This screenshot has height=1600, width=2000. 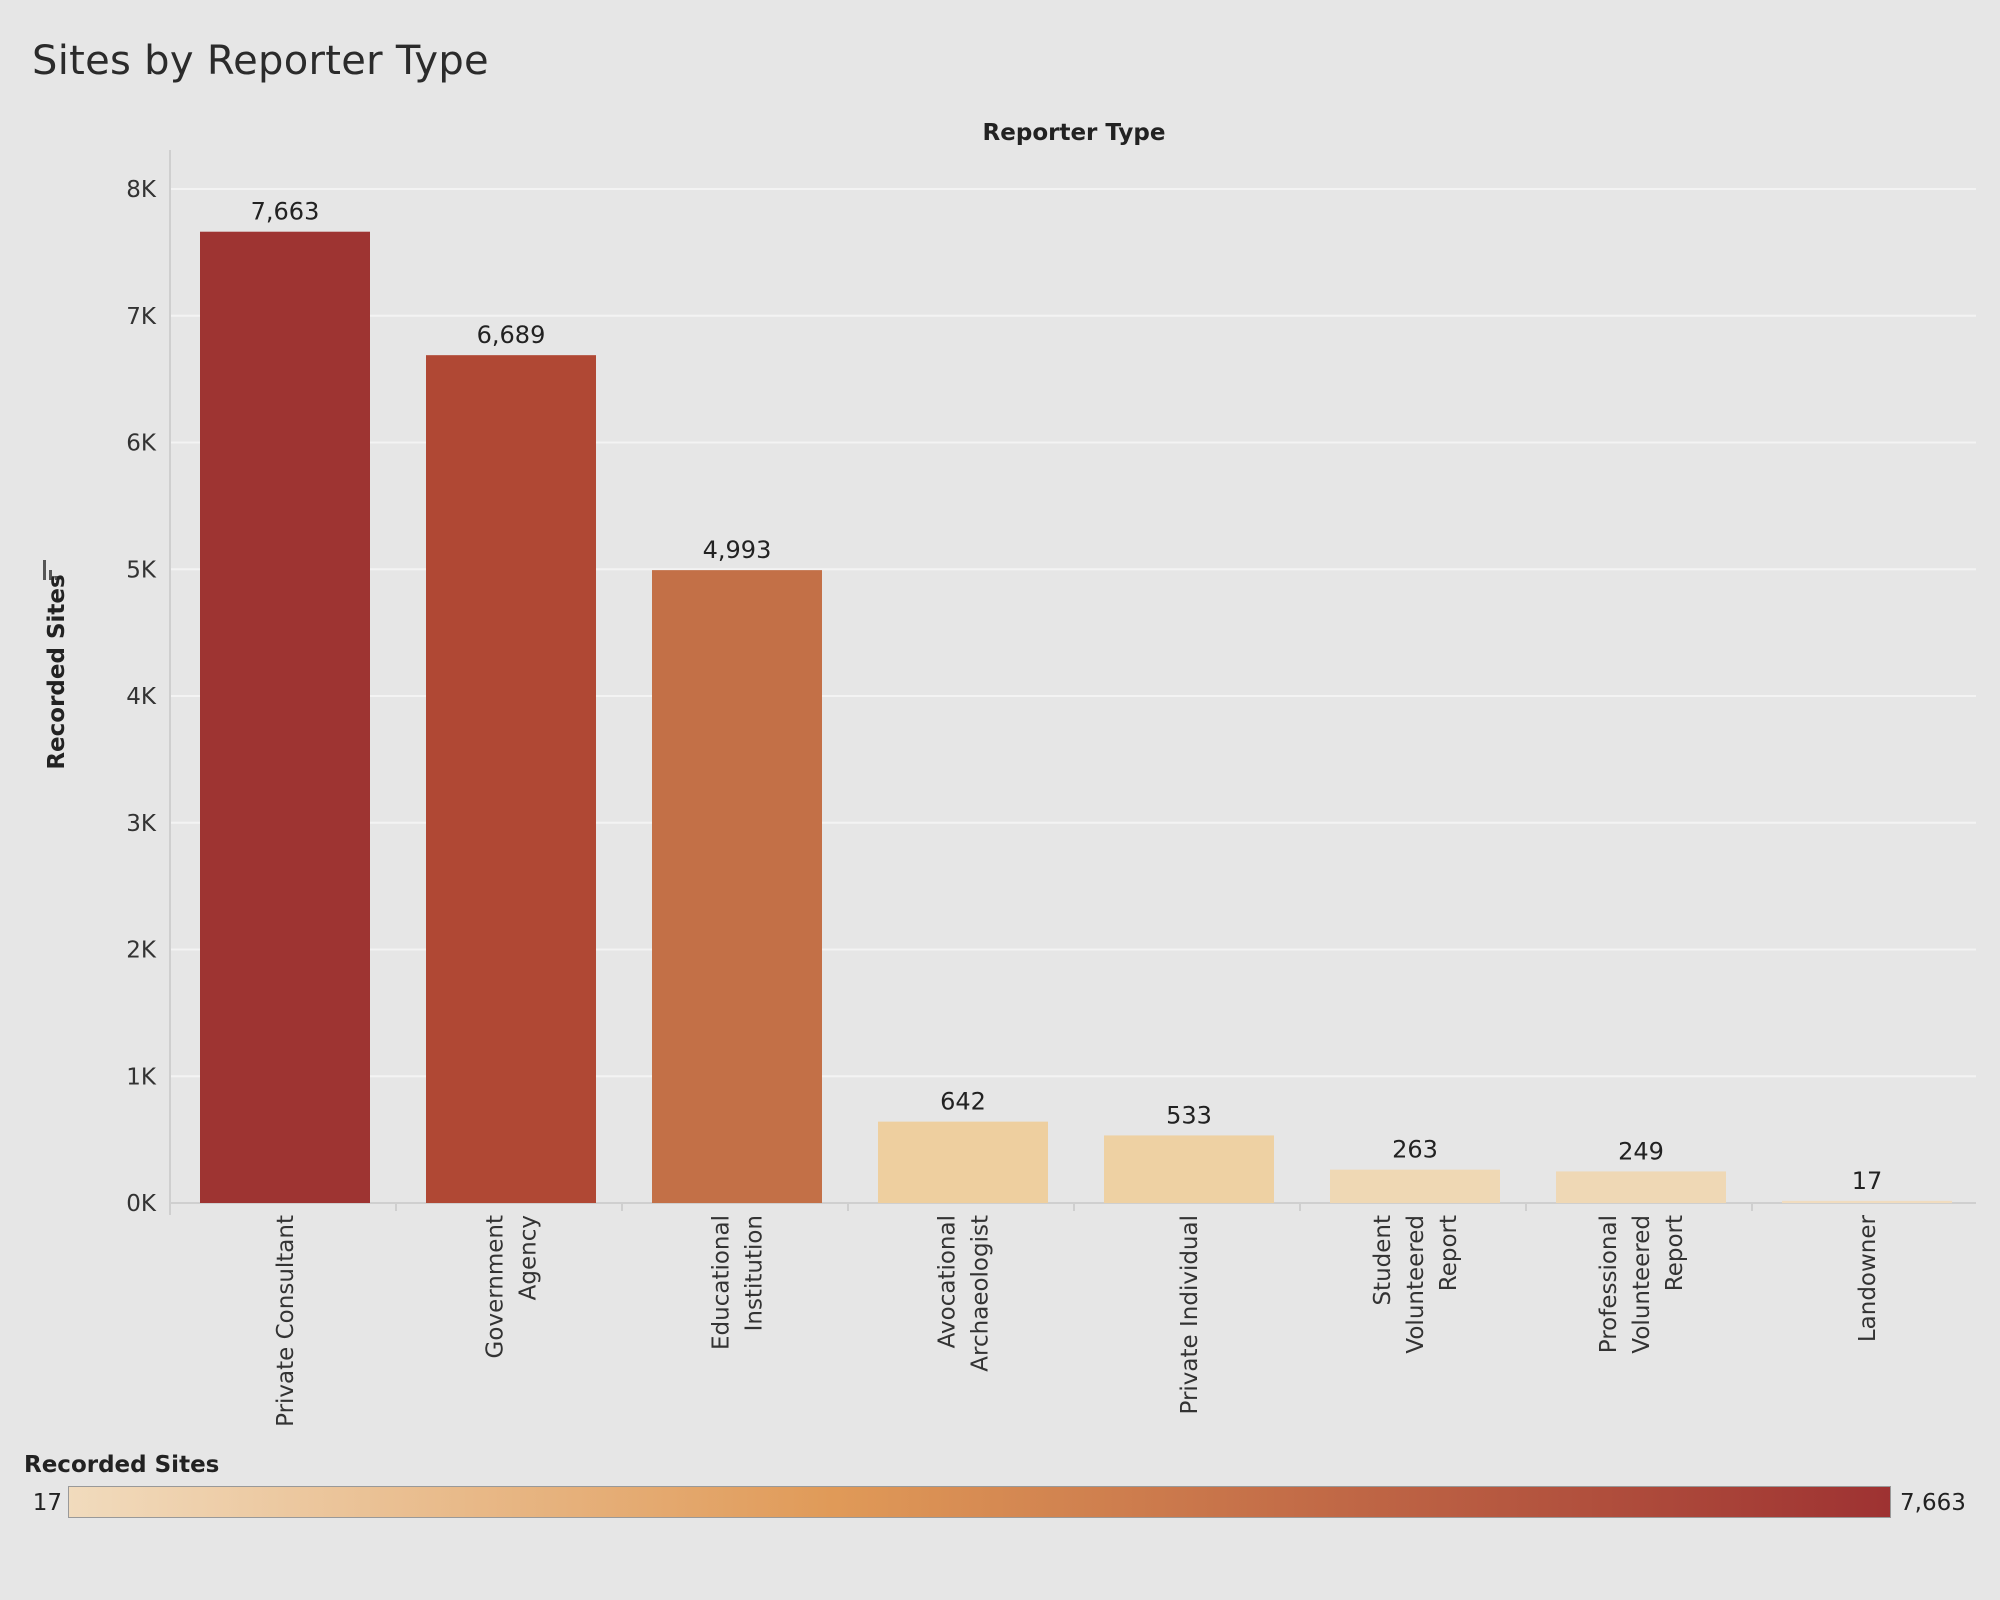 What do you see at coordinates (141, 697) in the screenshot?
I see `y-tick-label: 4K` at bounding box center [141, 697].